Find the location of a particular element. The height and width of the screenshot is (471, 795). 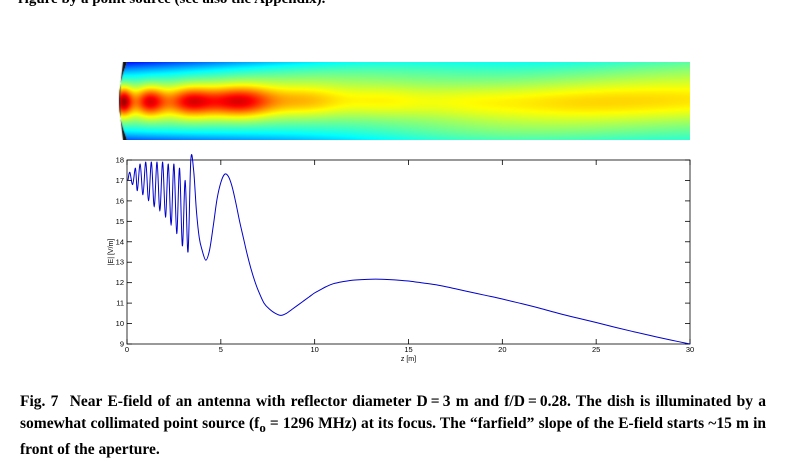

caption-subscript: o is located at coordinates (262, 428).